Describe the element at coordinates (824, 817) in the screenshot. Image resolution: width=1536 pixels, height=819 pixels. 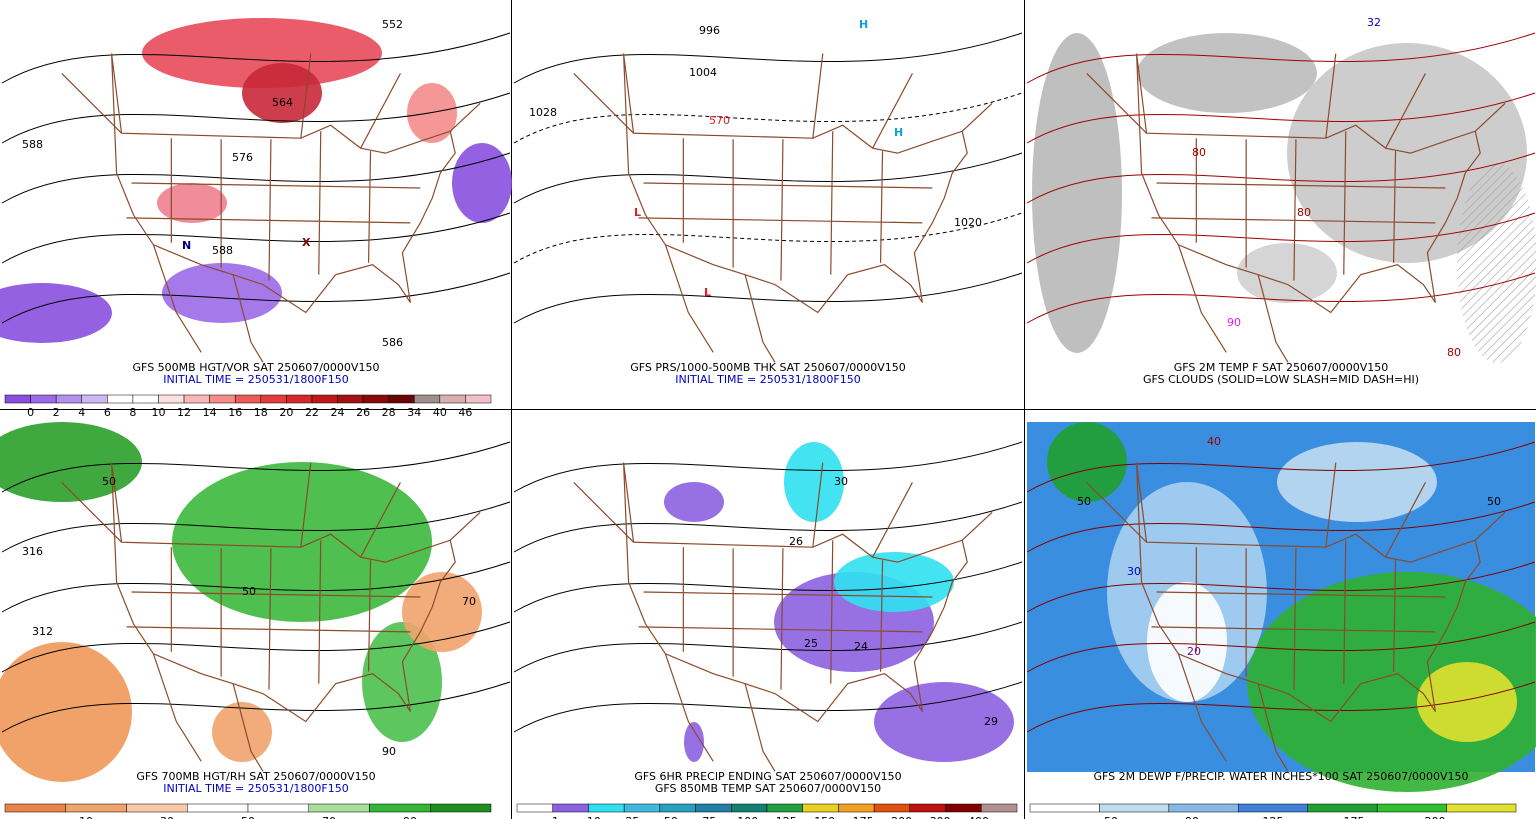
I see `colorbar-label: 150` at that location.